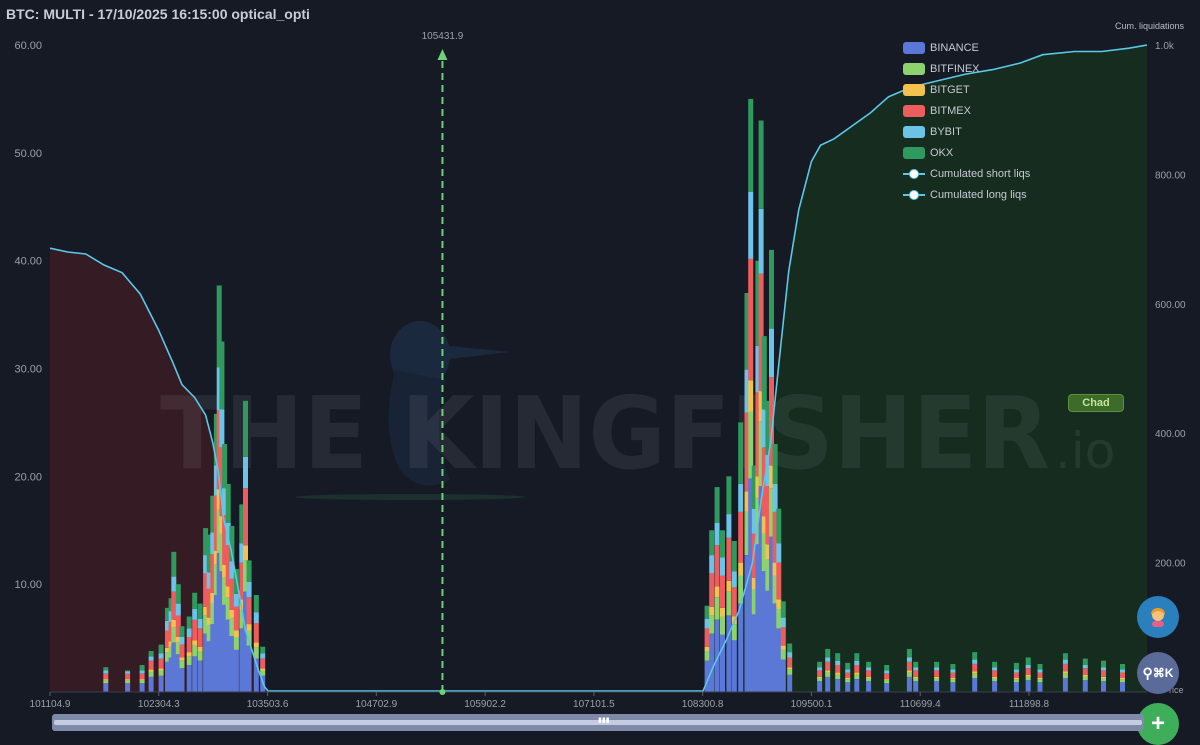  What do you see at coordinates (1165, 46) in the screenshot?
I see `y2-tick-label: 1.0k` at bounding box center [1165, 46].